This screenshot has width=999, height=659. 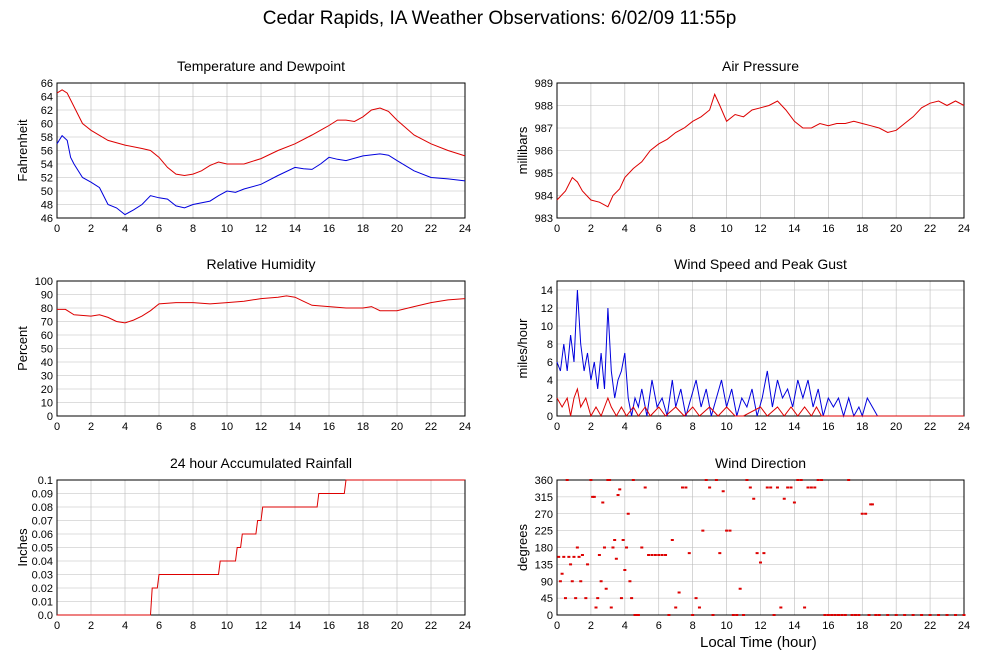 What do you see at coordinates (45, 481) in the screenshot?
I see `y-tick-label: 0.1` at bounding box center [45, 481].